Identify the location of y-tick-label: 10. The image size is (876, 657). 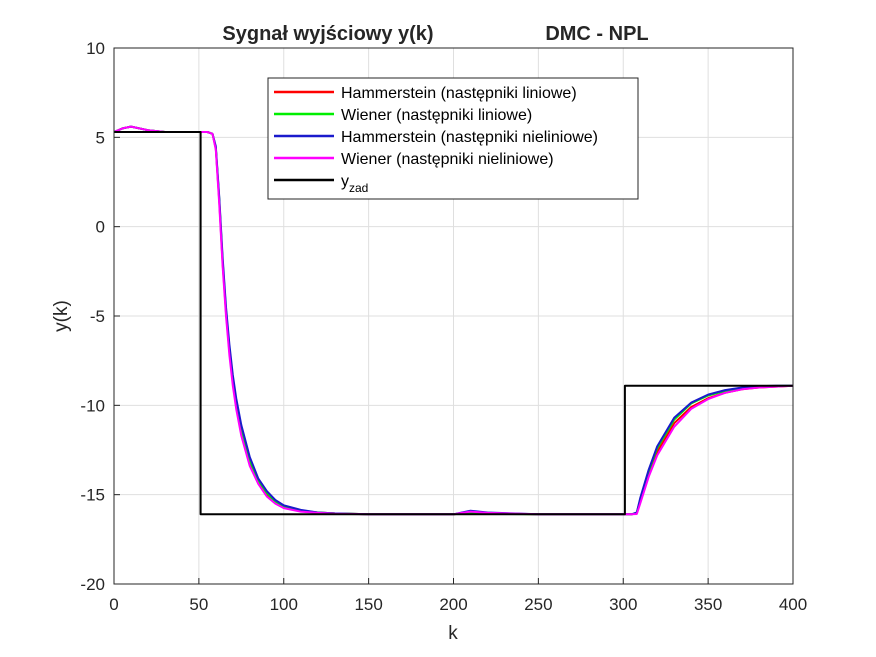
(95, 48).